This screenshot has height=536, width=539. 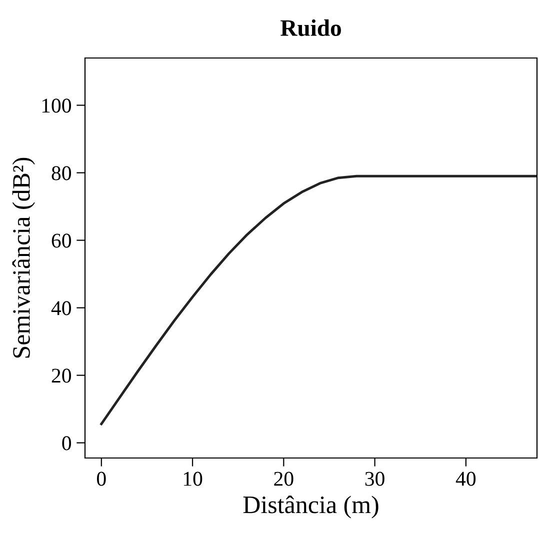 What do you see at coordinates (374, 479) in the screenshot?
I see `x-tick-label: 30` at bounding box center [374, 479].